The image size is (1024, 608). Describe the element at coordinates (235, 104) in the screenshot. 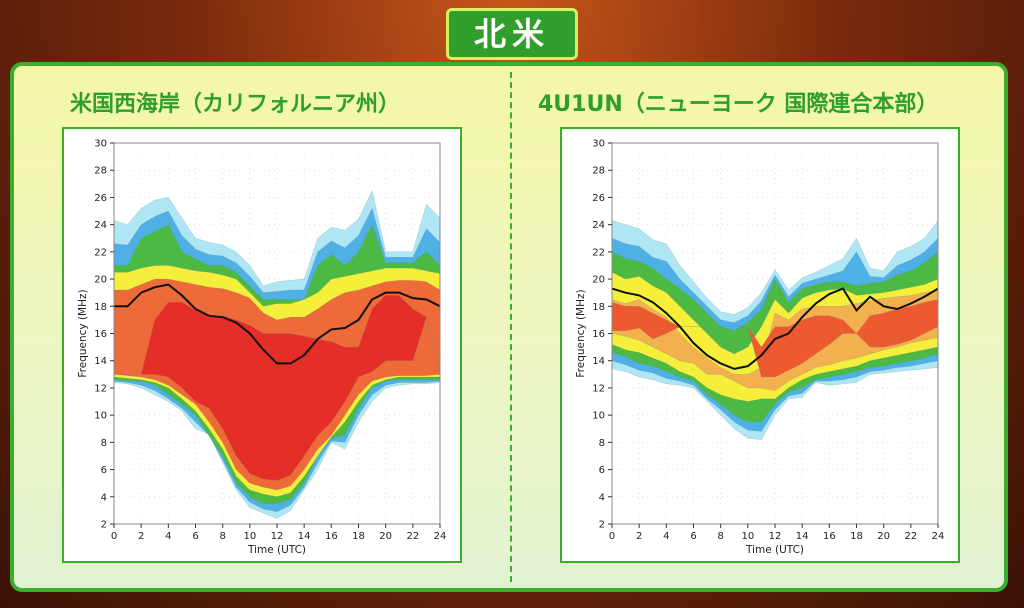

I see `chart-title-west-coast: 米国西海岸（カリフォルニア州）` at that location.